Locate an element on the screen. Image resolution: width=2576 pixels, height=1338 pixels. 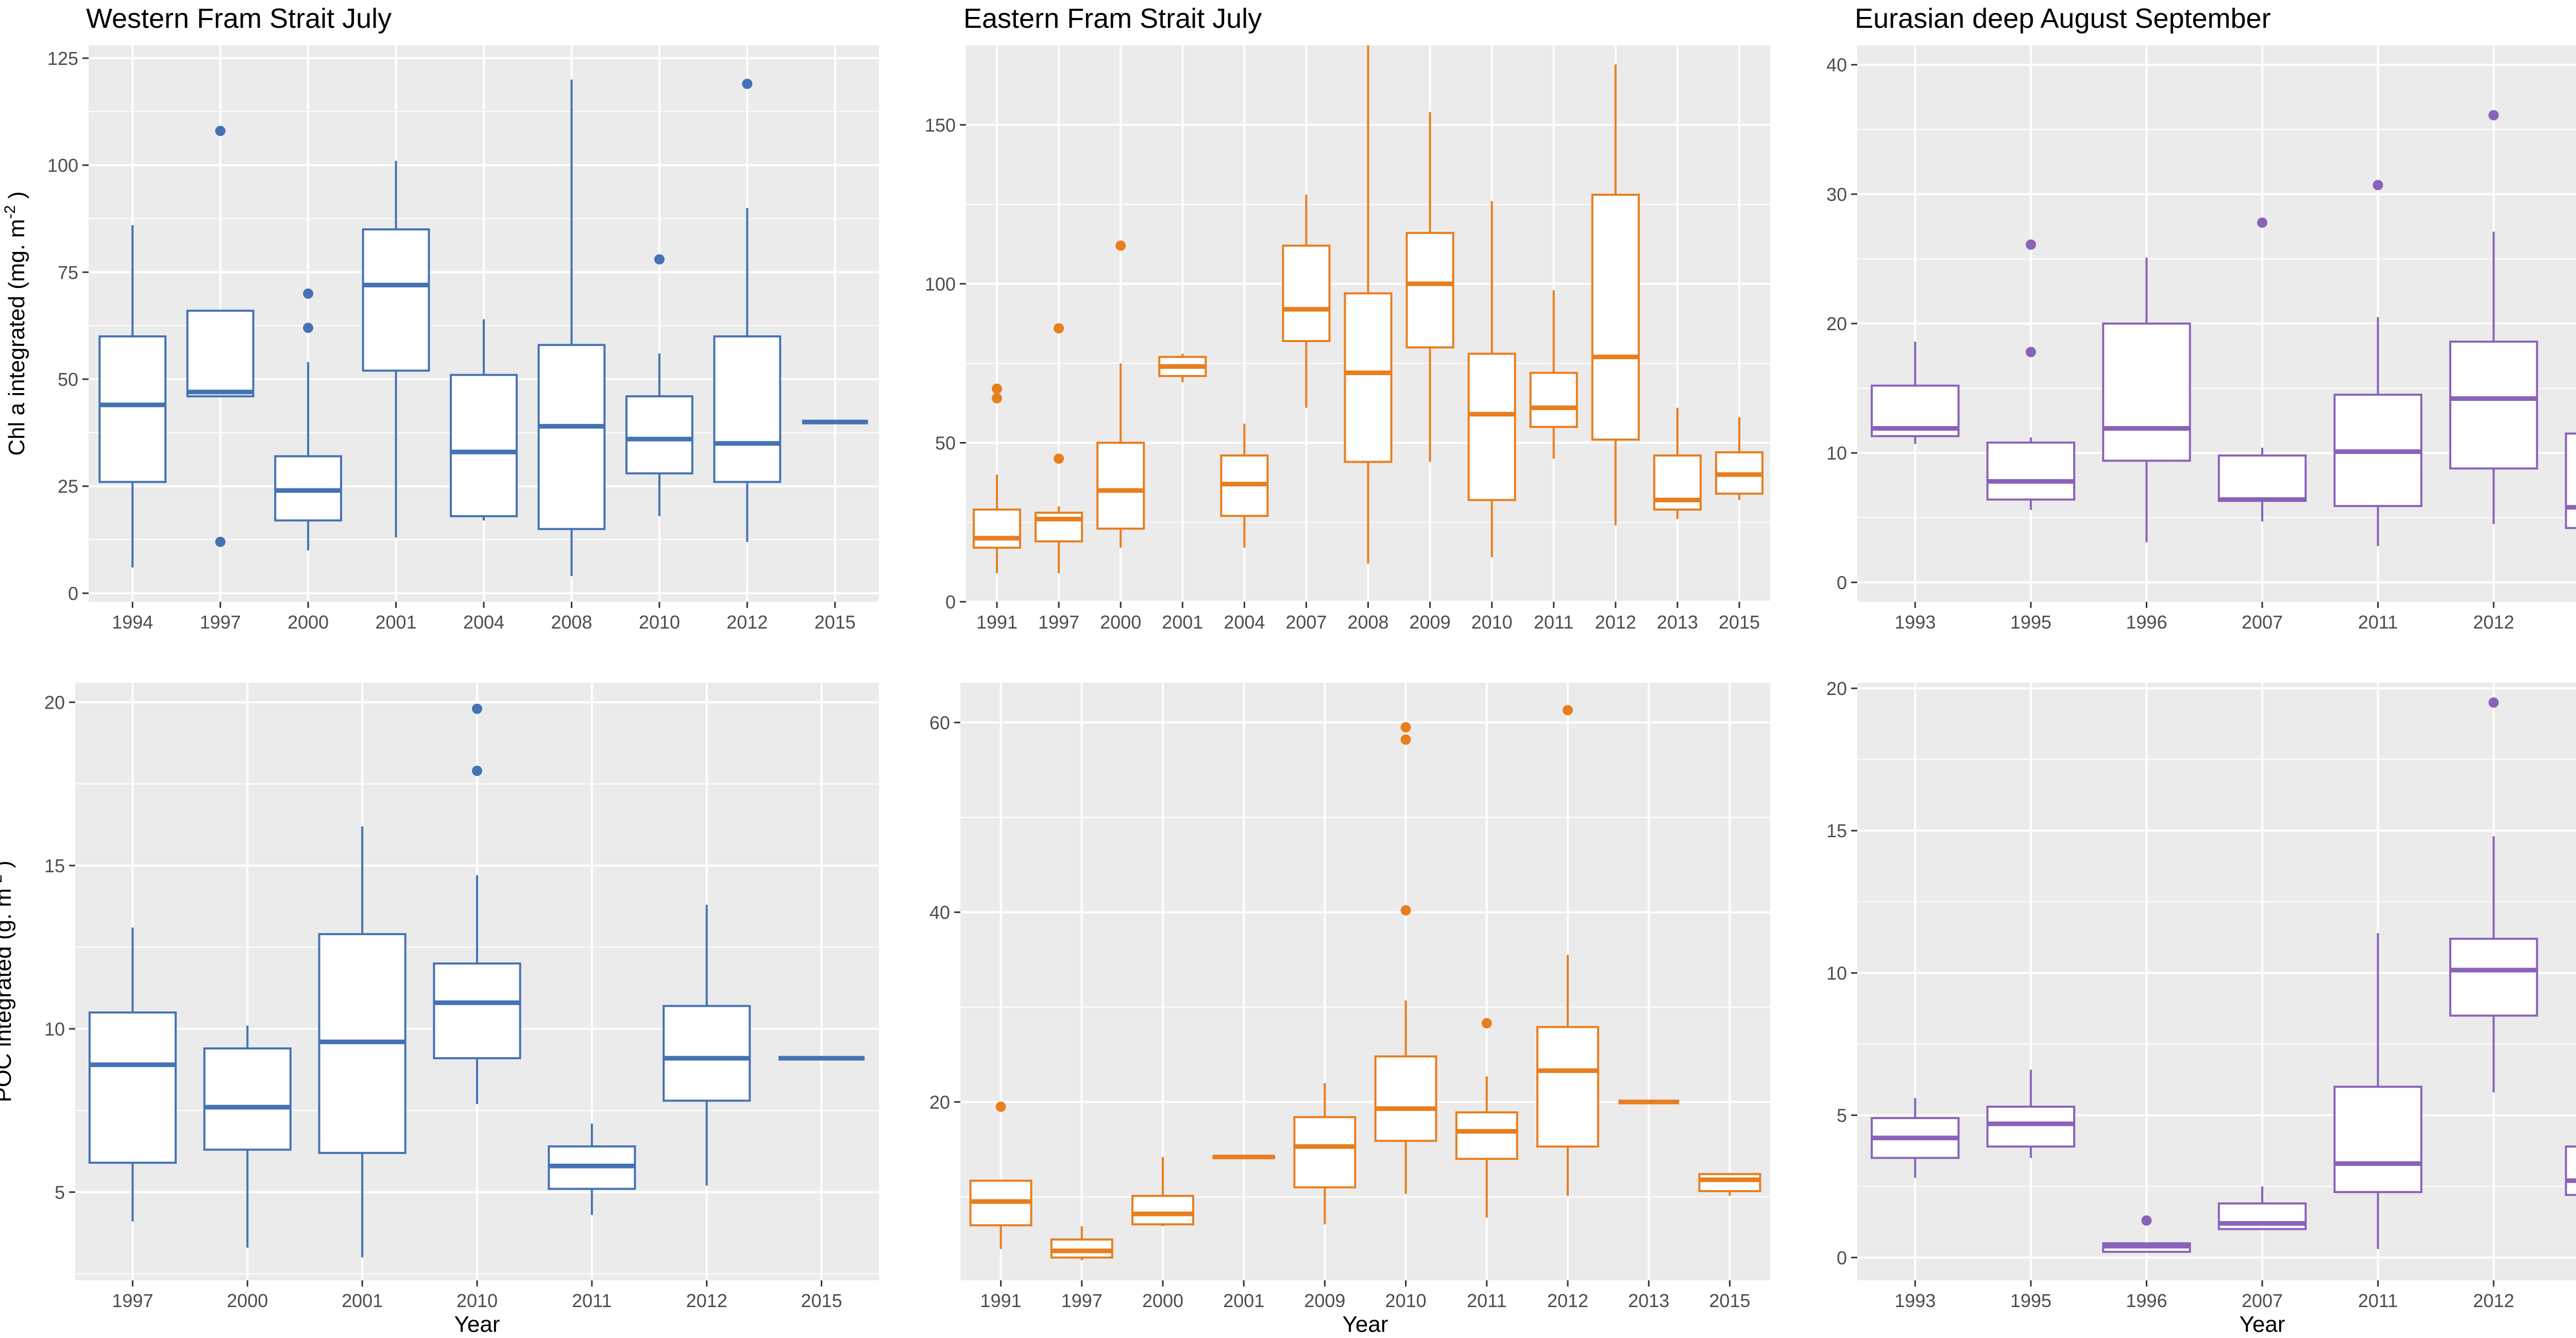
y-axis-label-text: Chl a integrated (mg. m is located at coordinates (16, 337).